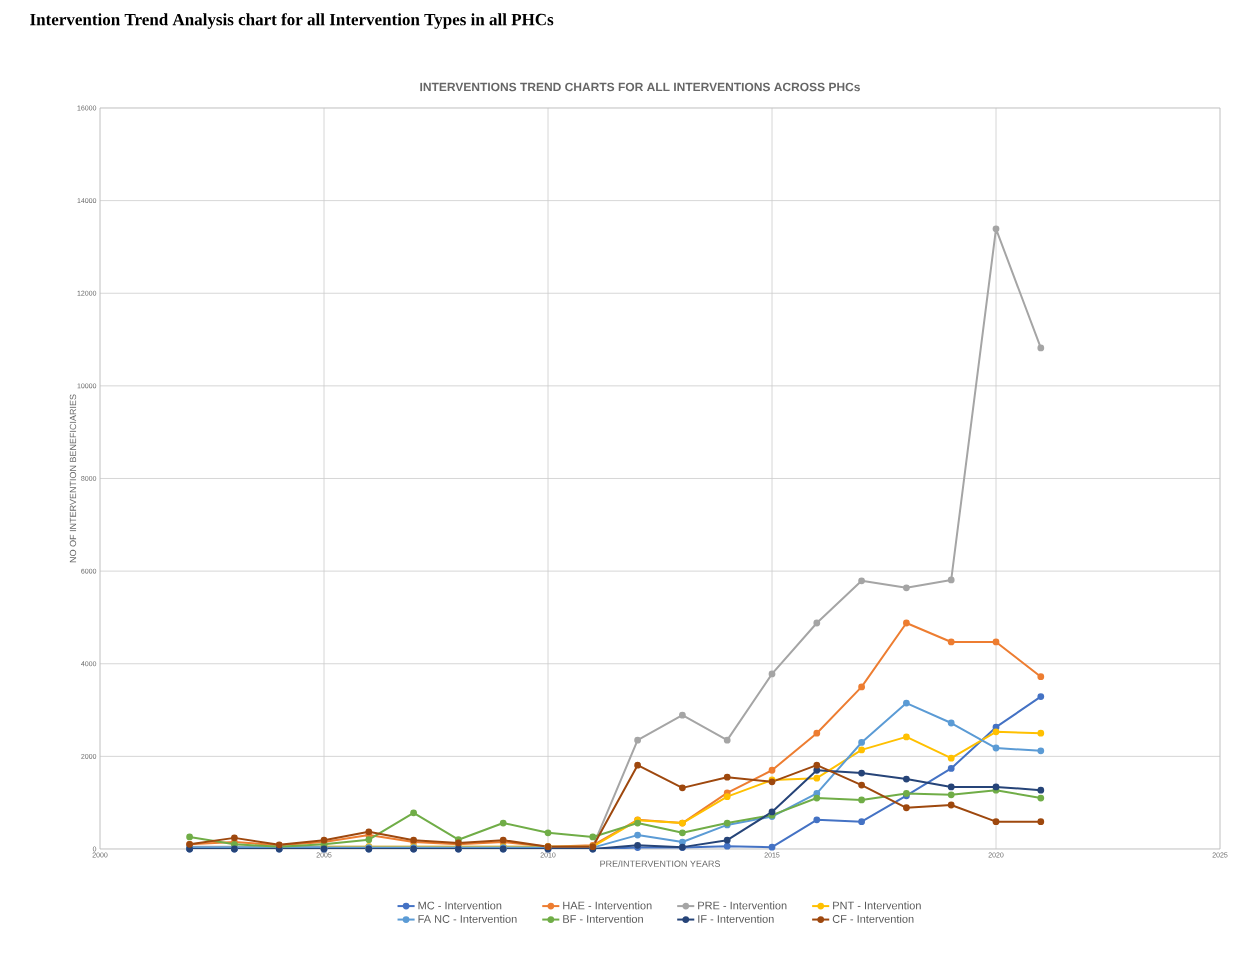 The height and width of the screenshot is (955, 1259). What do you see at coordinates (467, 918) in the screenshot?
I see `legend-label: FA NC - Intervention` at bounding box center [467, 918].